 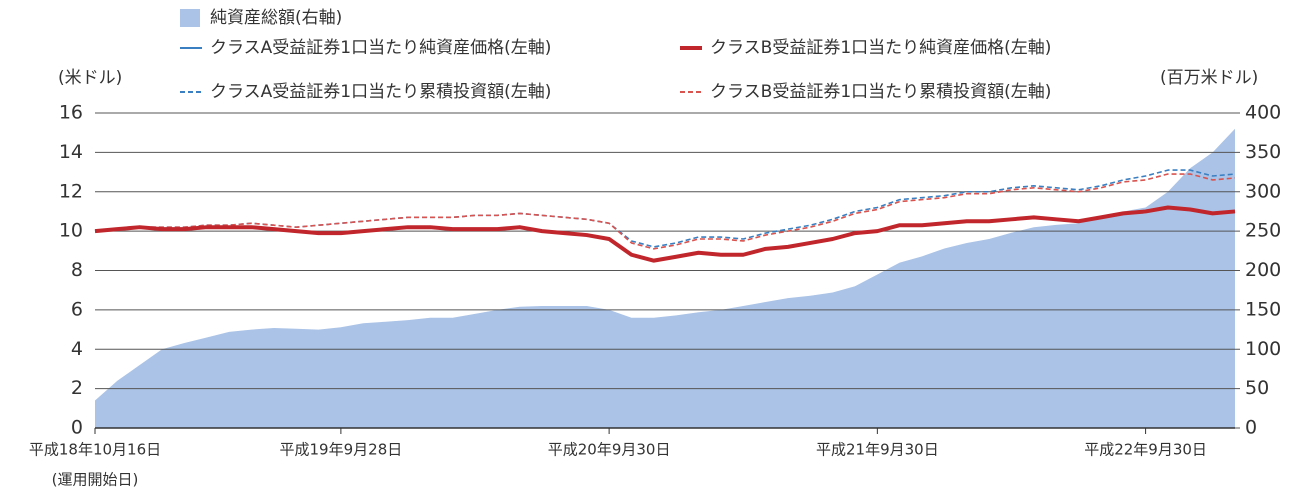 I want to click on legend-label: クラスB受益証券1口当たり純資産価格(左軸), so click(x=880, y=48).